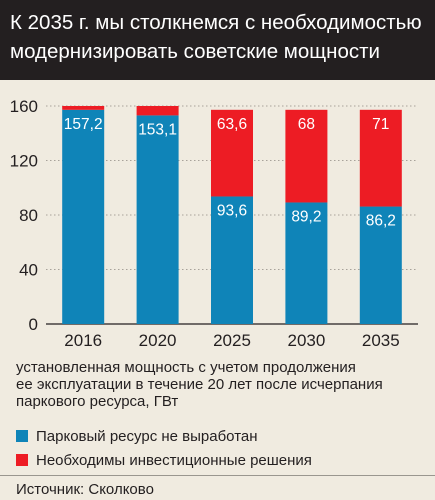  I want to click on x-tick-label: 2030, so click(306, 340).